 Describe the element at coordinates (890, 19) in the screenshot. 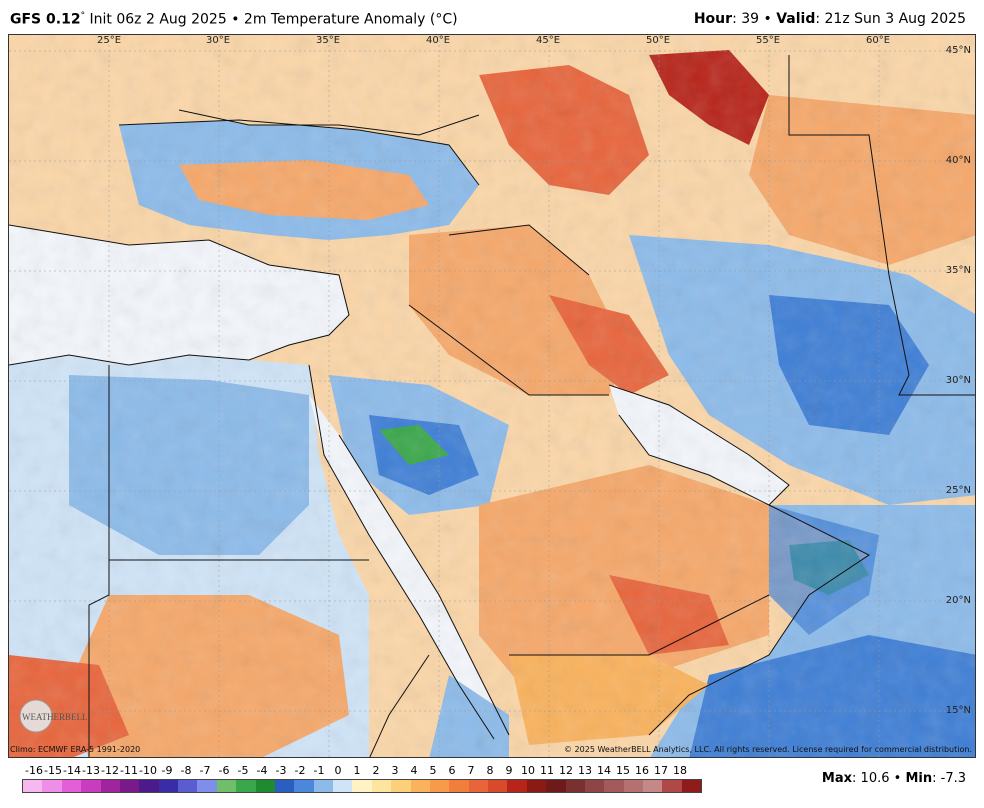

I see `valid-value: : 21z Sun 3 Aug 2025` at that location.